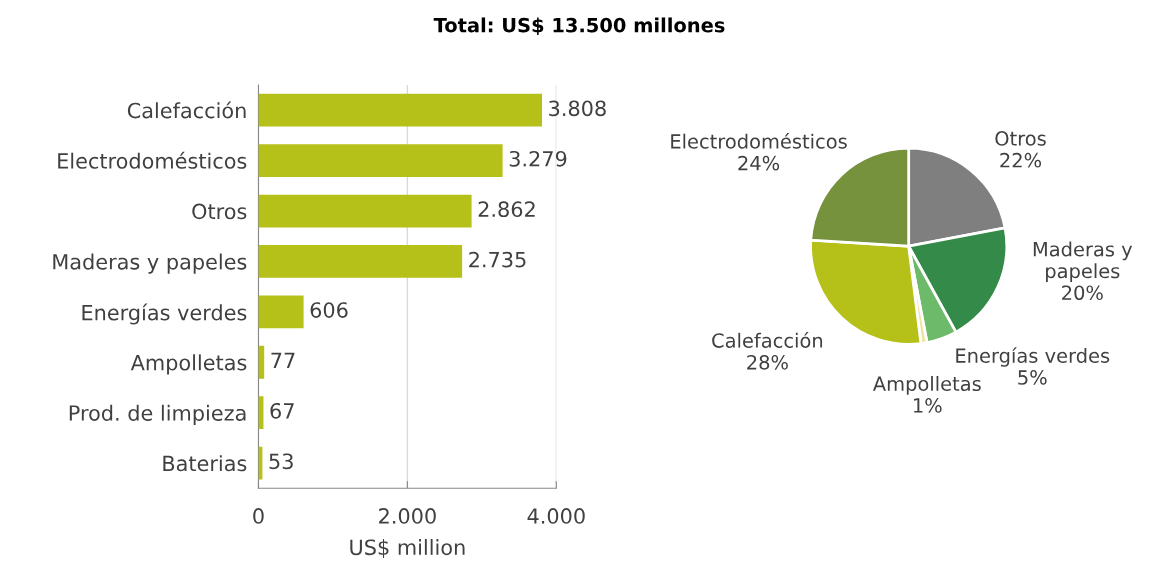 This screenshot has height=582, width=1159. What do you see at coordinates (767, 362) in the screenshot?
I see `data-label: 28%` at bounding box center [767, 362].